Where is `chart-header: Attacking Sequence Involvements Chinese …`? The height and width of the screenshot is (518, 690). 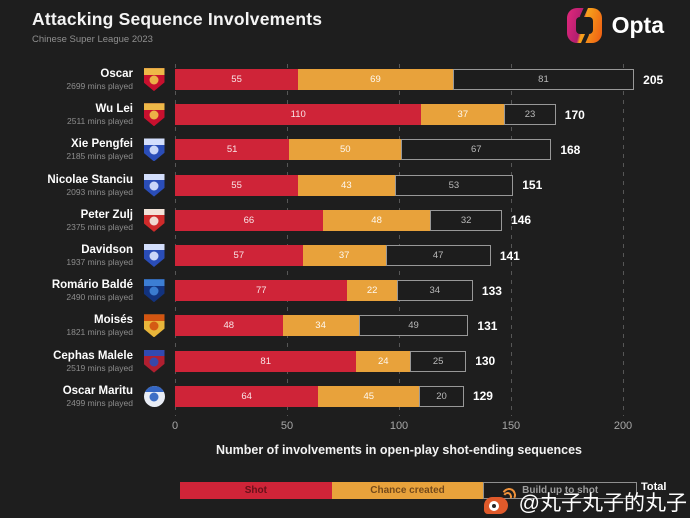
chart-header: Attacking Sequence Involvements Chinese … is located at coordinates (177, 27).